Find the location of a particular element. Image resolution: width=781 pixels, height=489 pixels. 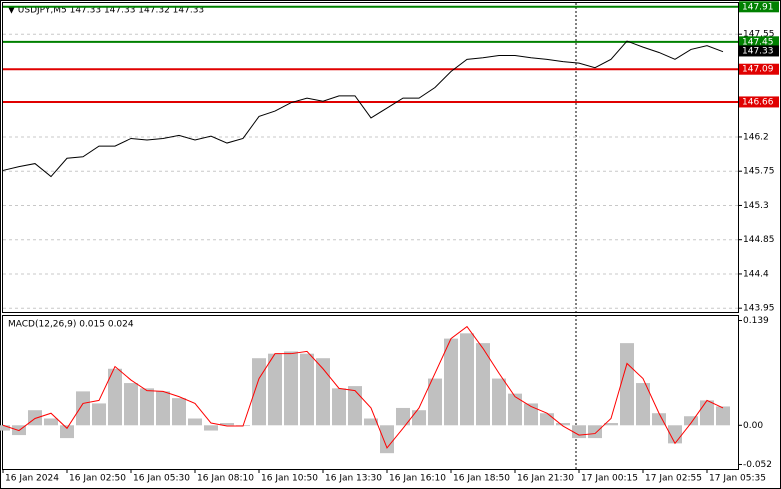

y-tick-label: 145.3 is located at coordinates (756, 206).